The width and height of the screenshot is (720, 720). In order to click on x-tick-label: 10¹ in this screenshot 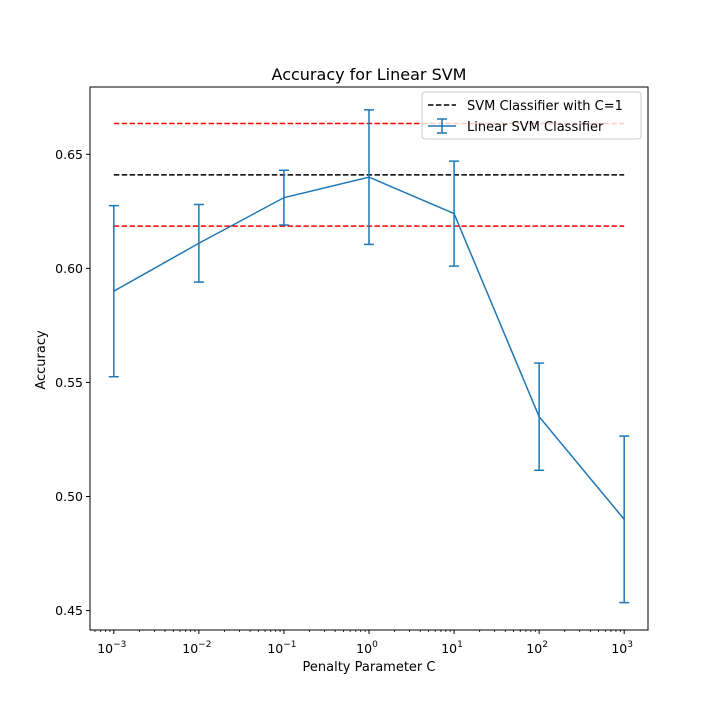, I will do `click(452, 648)`.